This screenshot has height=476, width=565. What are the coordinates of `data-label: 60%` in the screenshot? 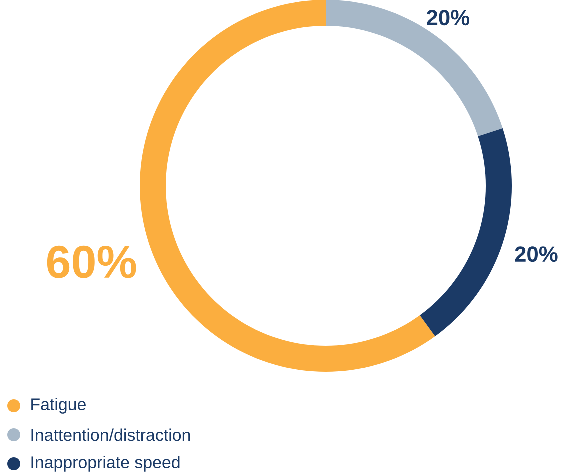 It's located at (91, 262).